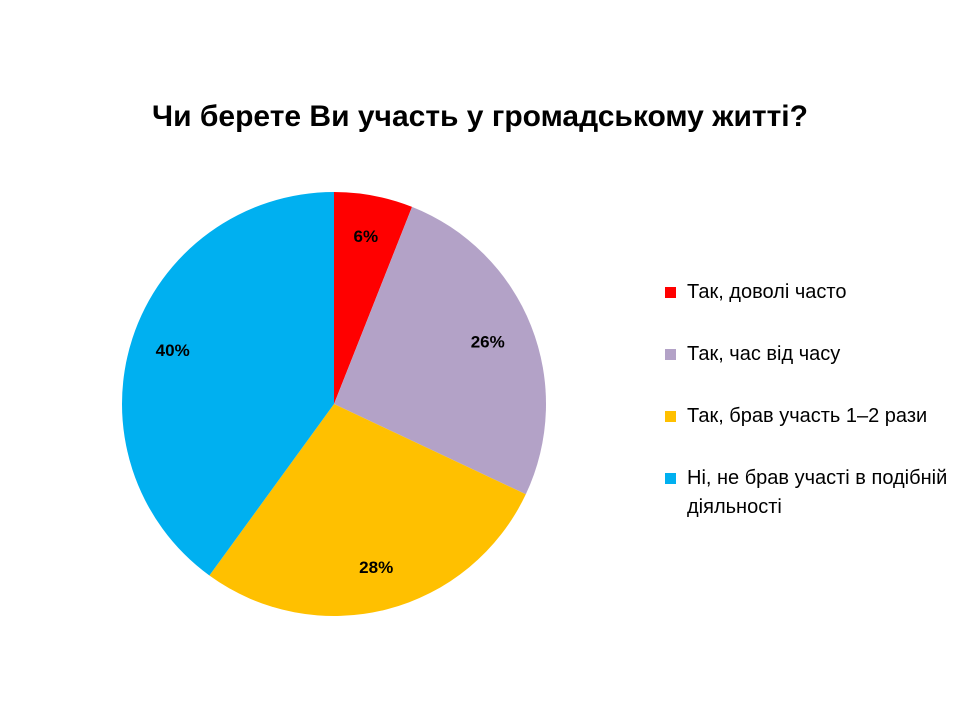 Image resolution: width=960 pixels, height=720 pixels. I want to click on legend-label: Так, час від часу, so click(764, 354).